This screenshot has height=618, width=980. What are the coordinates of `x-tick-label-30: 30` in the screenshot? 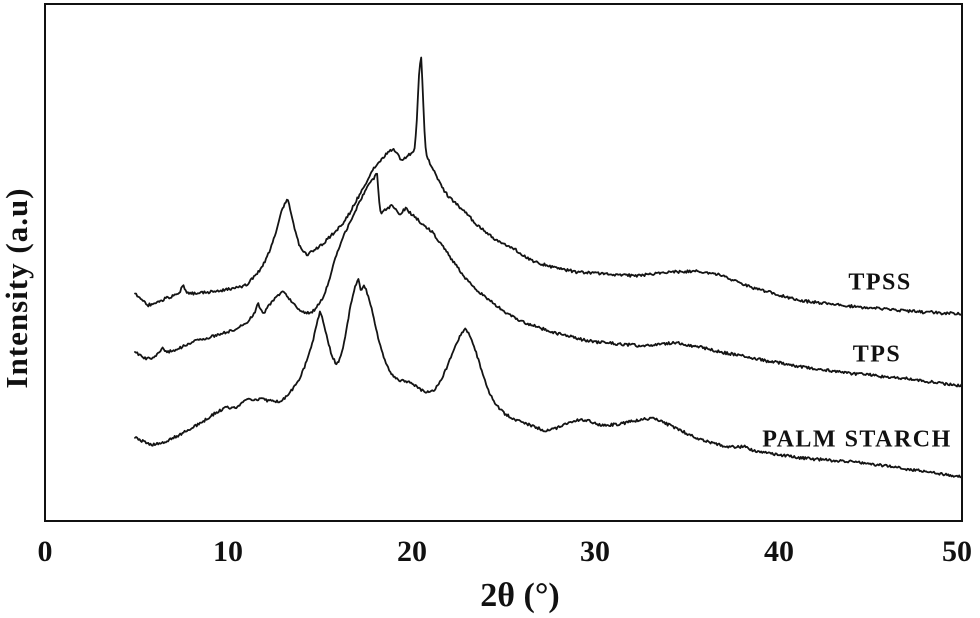 It's located at (595, 551).